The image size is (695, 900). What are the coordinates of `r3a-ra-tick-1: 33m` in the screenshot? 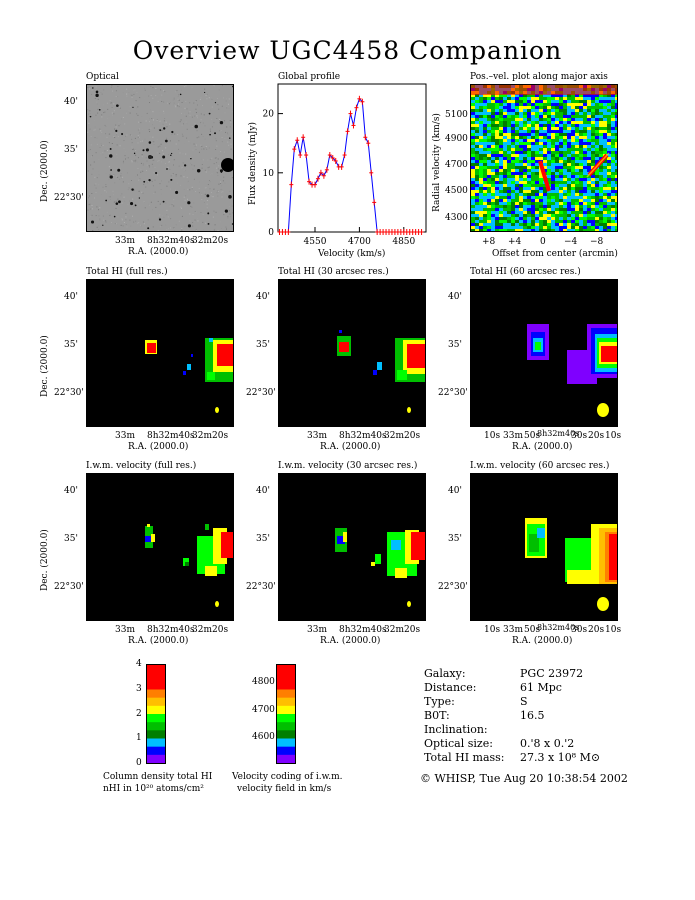 It's located at (125, 630).